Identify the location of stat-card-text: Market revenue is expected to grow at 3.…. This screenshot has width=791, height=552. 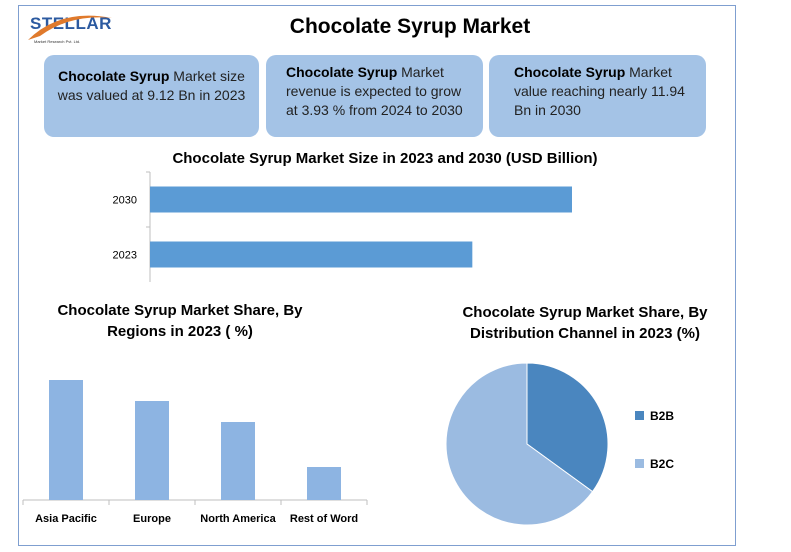
(374, 91).